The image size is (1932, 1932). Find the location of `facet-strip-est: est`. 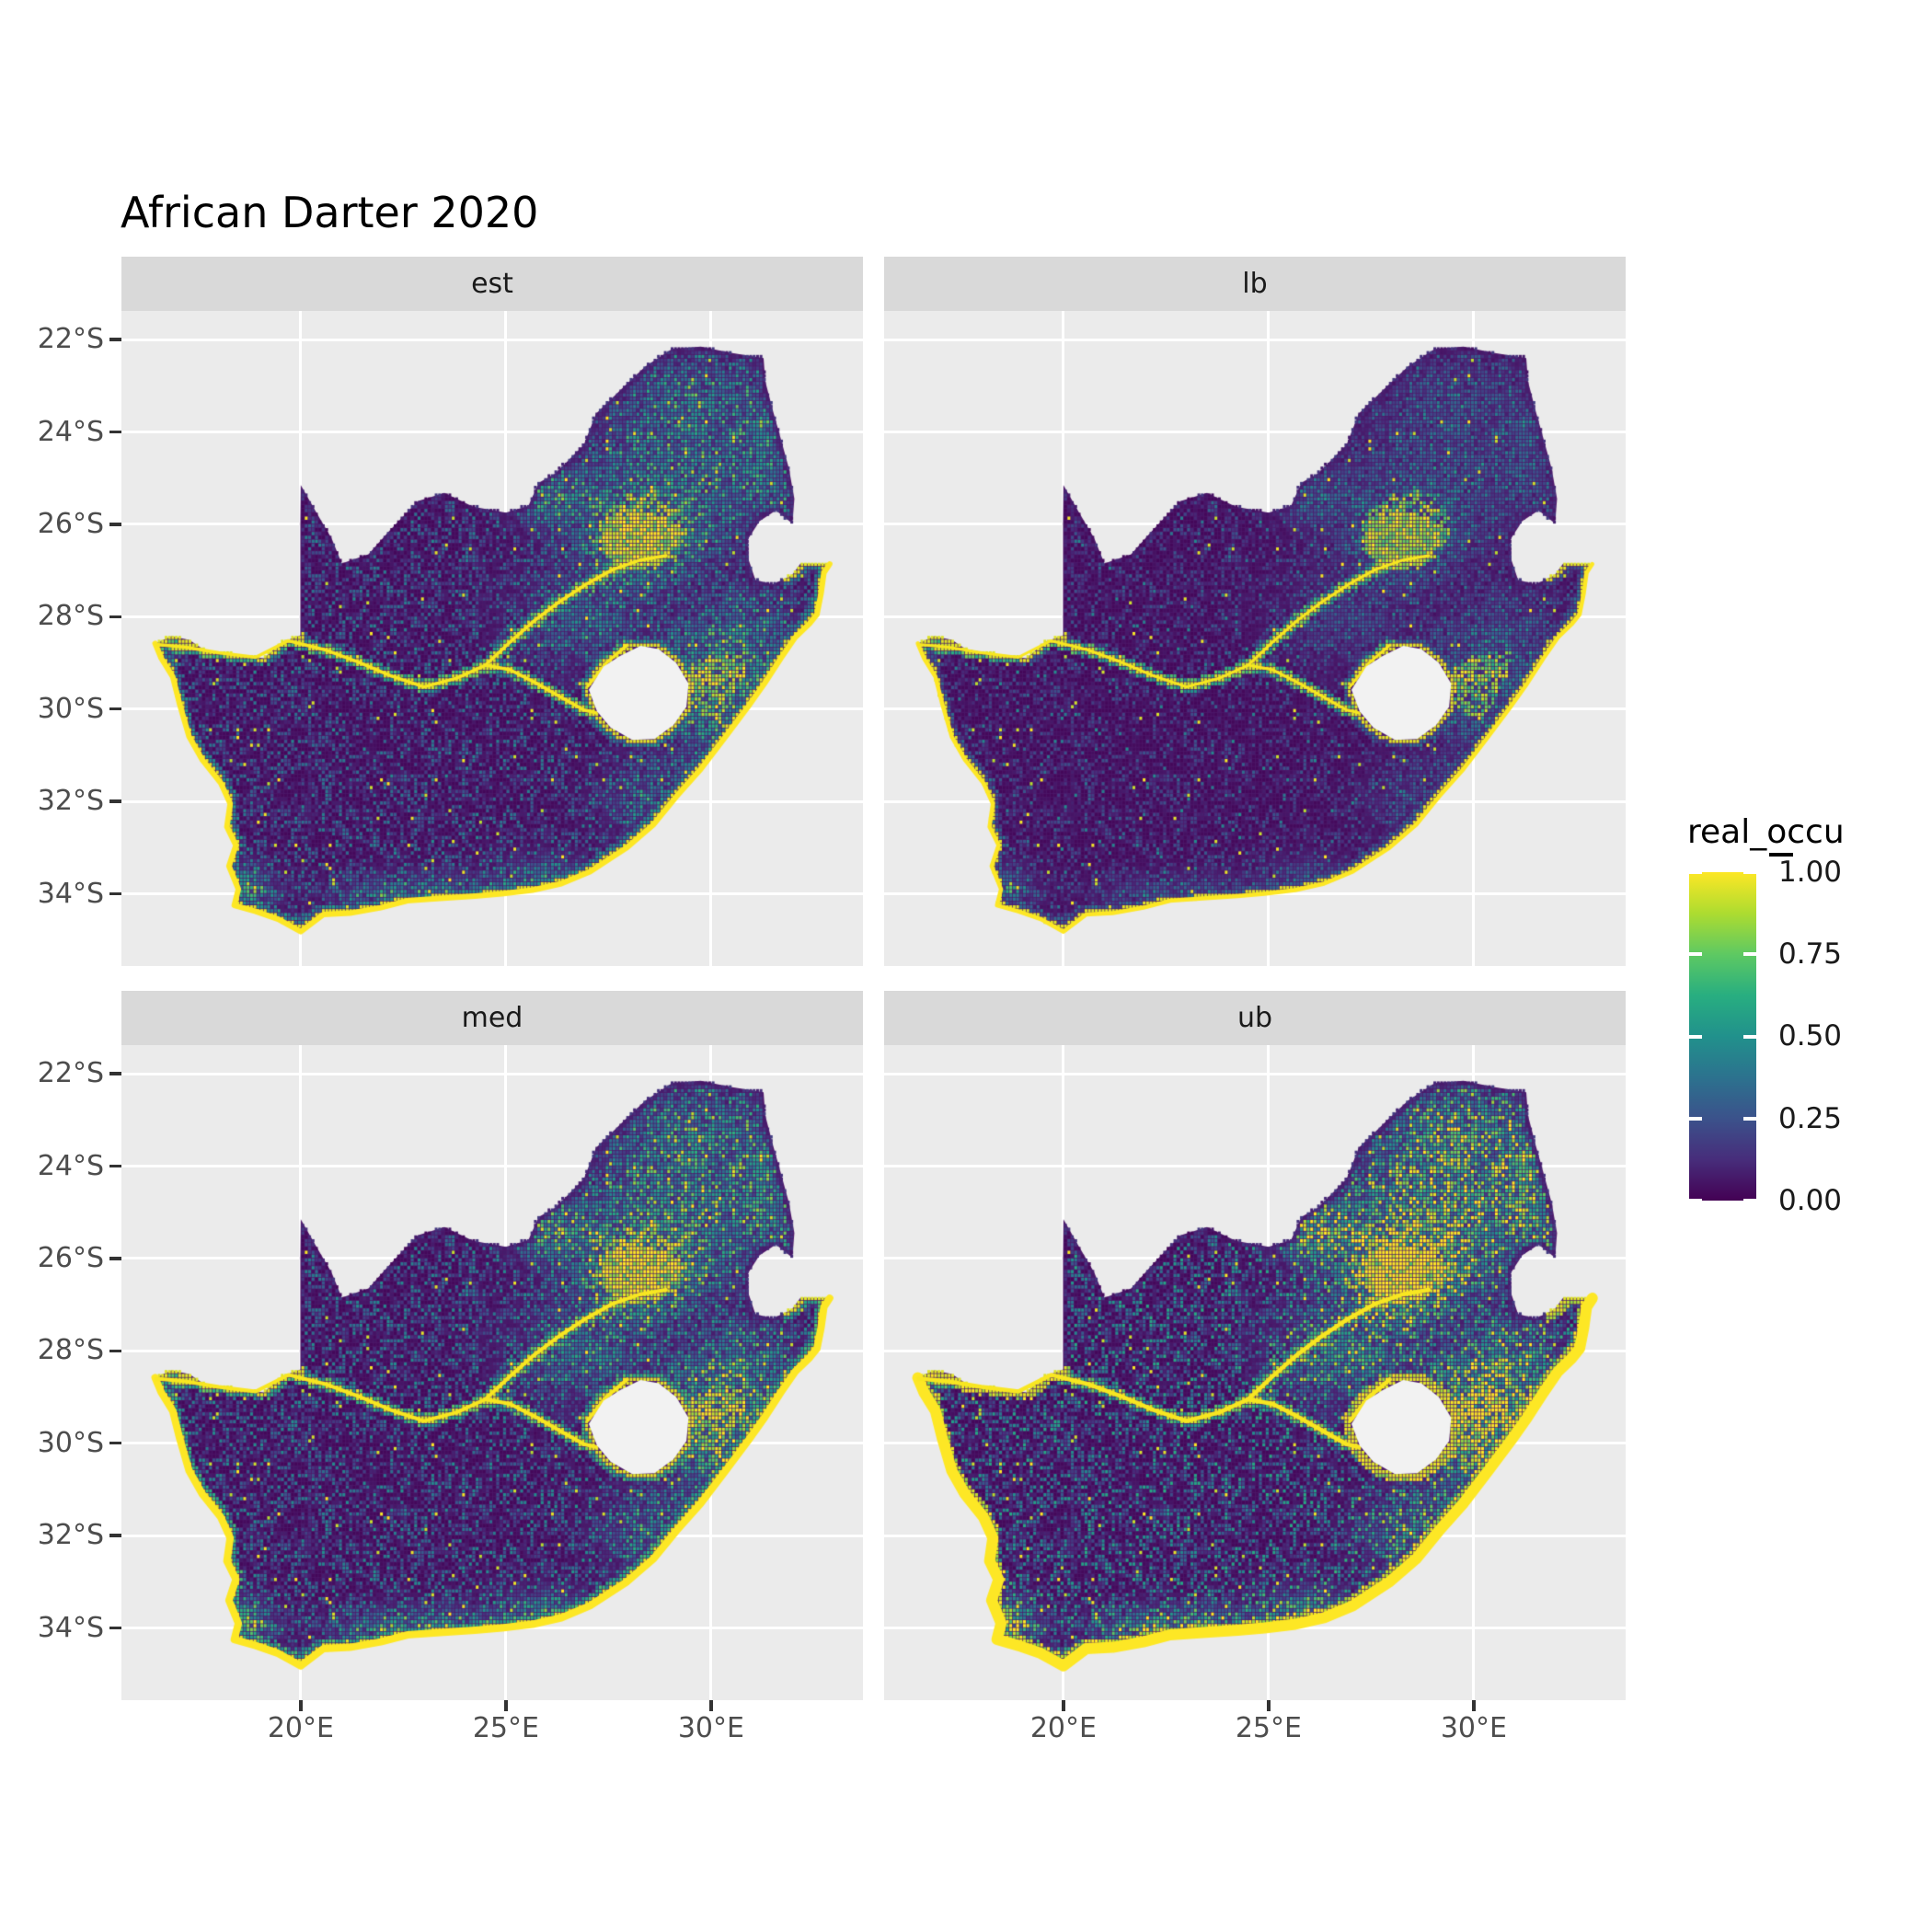

facet-strip-est: est is located at coordinates (492, 284).